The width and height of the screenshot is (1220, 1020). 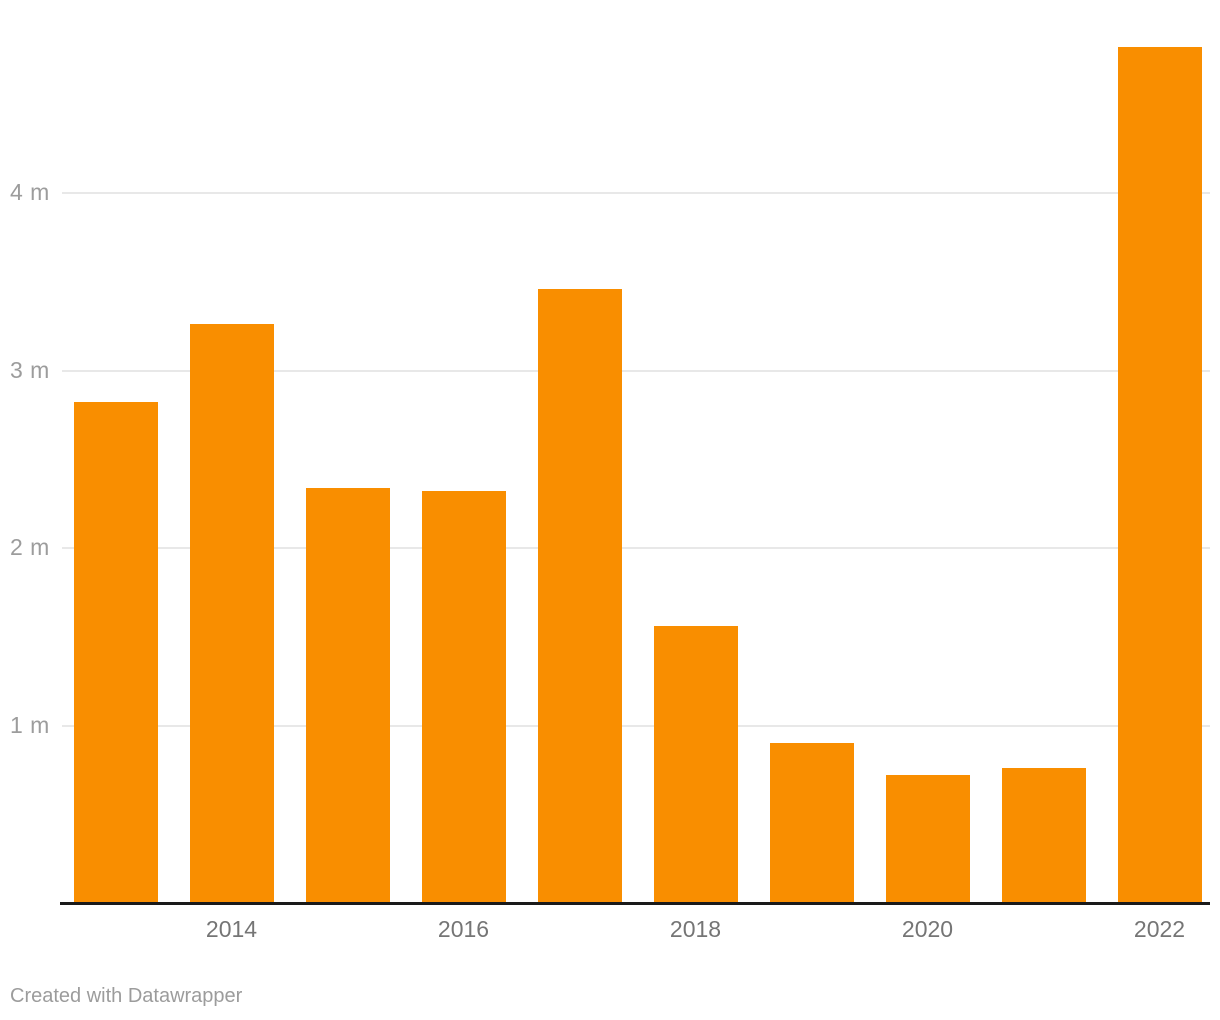 What do you see at coordinates (463, 929) in the screenshot?
I see `x-axis-tick-label: 2016` at bounding box center [463, 929].